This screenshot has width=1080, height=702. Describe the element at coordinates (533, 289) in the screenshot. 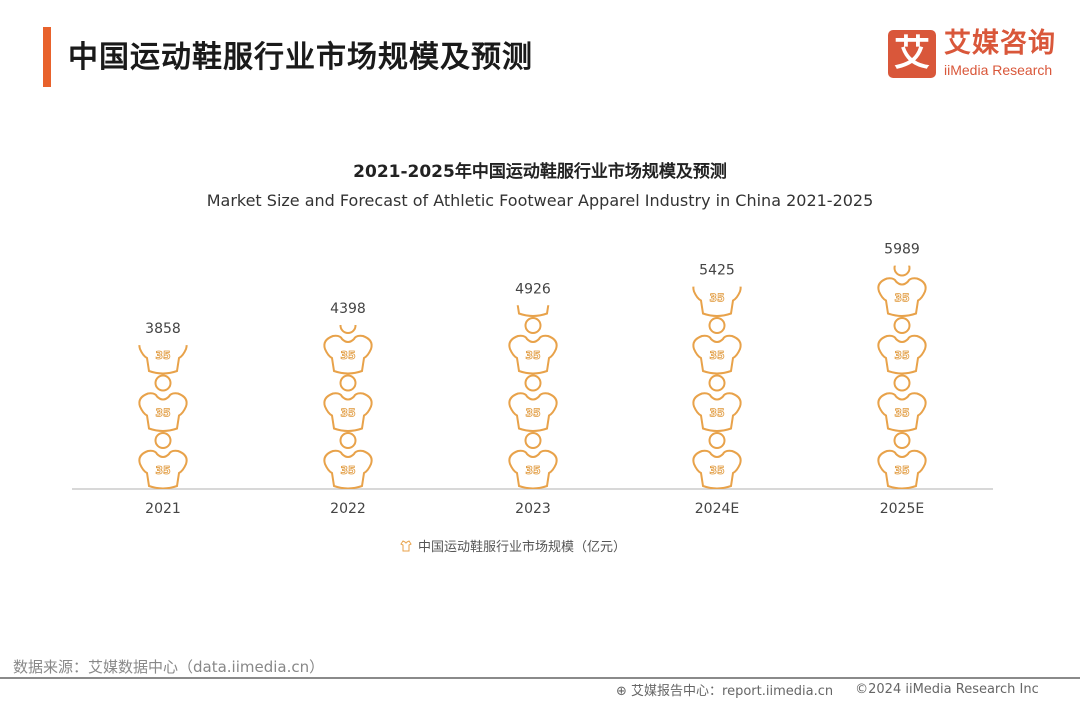

I see `data-label: 4926` at that location.